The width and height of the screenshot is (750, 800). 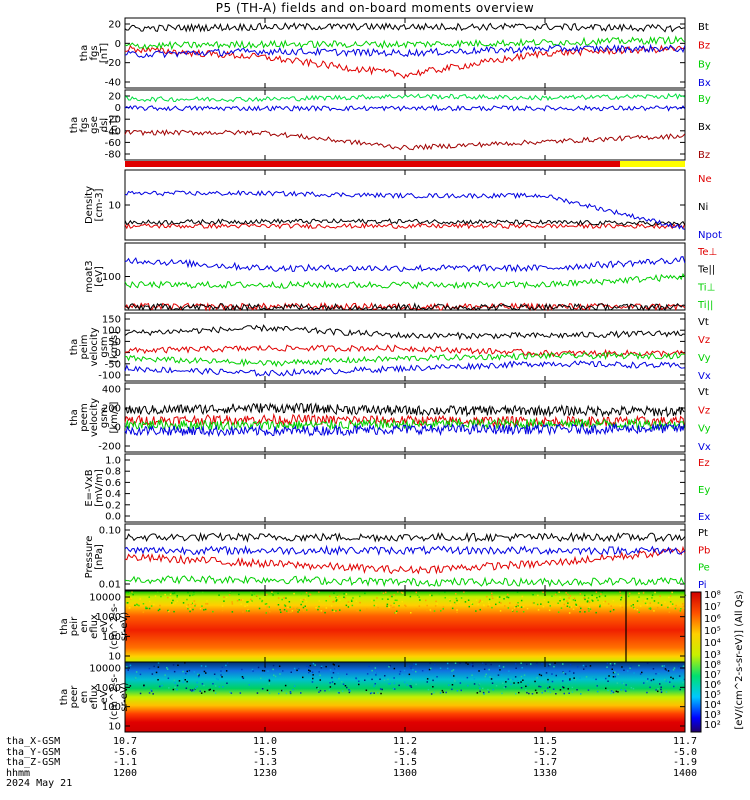 I want to click on legend-Pb: Pb, so click(x=704, y=550).